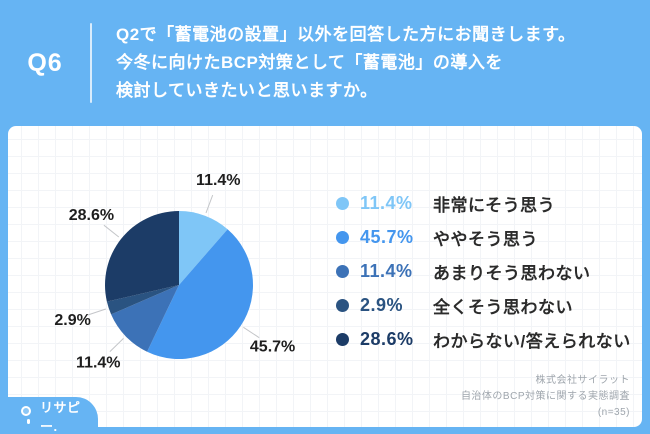 This screenshot has height=434, width=650. I want to click on legend-item: 11.4% あまりそう思わない, so click(483, 271).